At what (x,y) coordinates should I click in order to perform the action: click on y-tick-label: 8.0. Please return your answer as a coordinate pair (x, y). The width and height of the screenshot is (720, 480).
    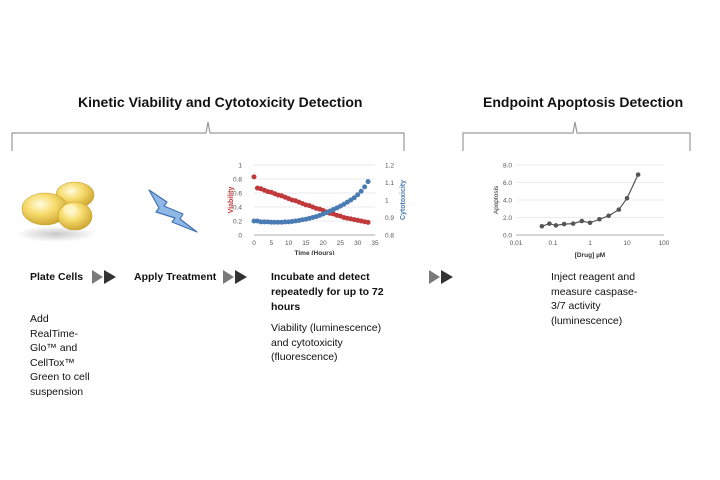
    Looking at the image, I should click on (507, 166).